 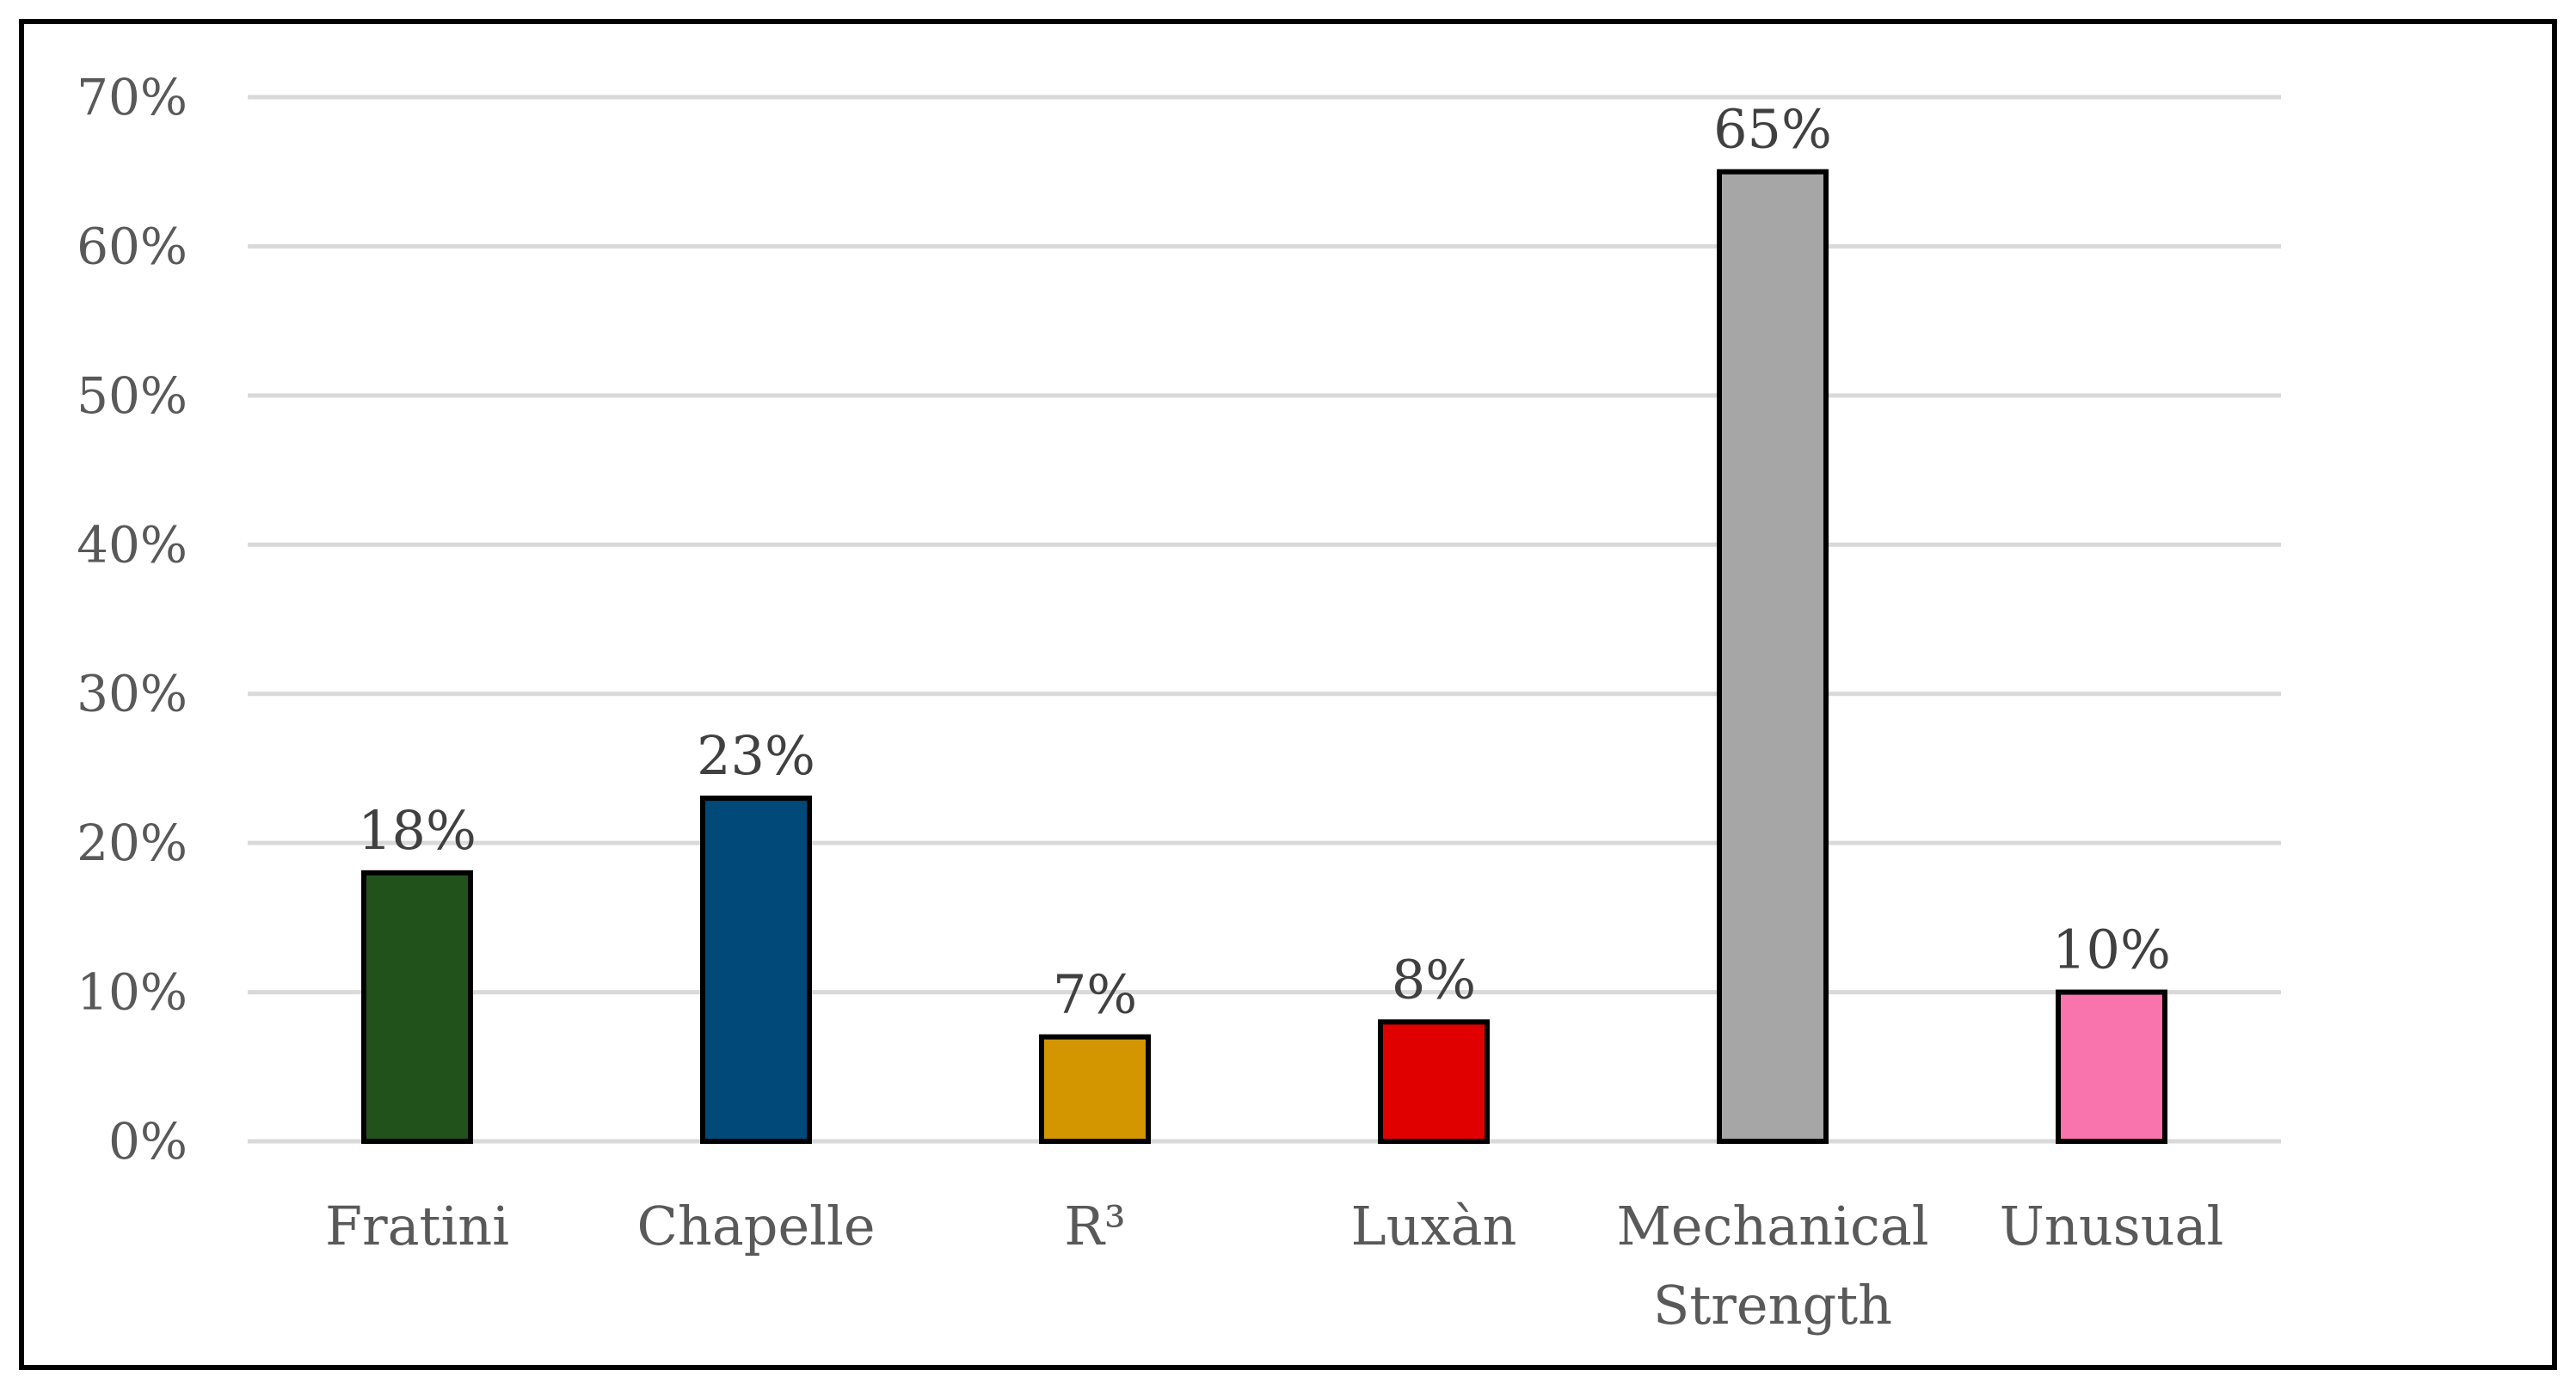 I want to click on category-label: Luxàn, so click(x=1434, y=1226).